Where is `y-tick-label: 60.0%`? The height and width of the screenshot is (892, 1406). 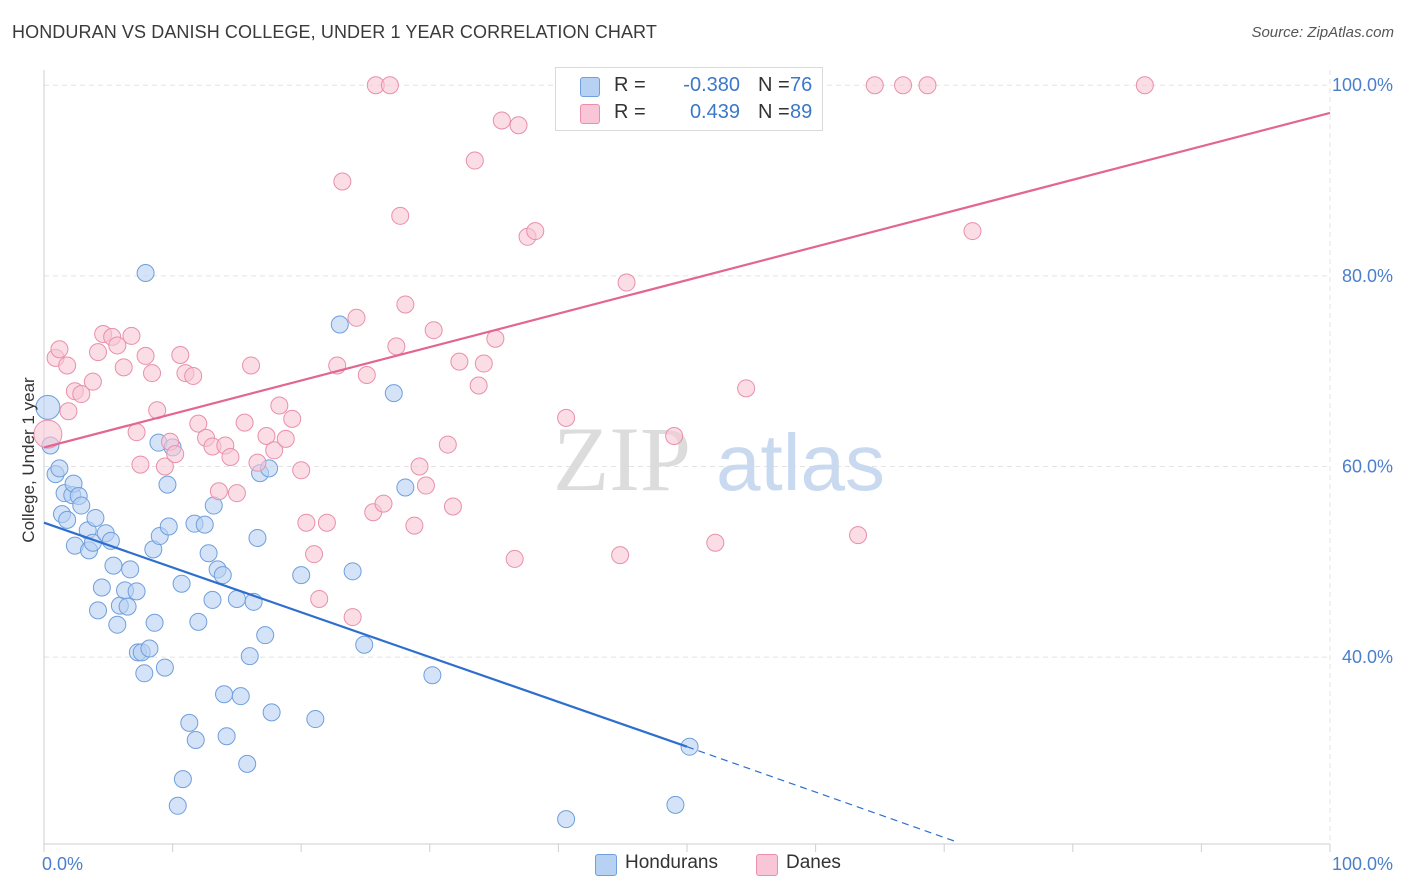
y-tick-label: 60.0% is located at coordinates (1367, 466).